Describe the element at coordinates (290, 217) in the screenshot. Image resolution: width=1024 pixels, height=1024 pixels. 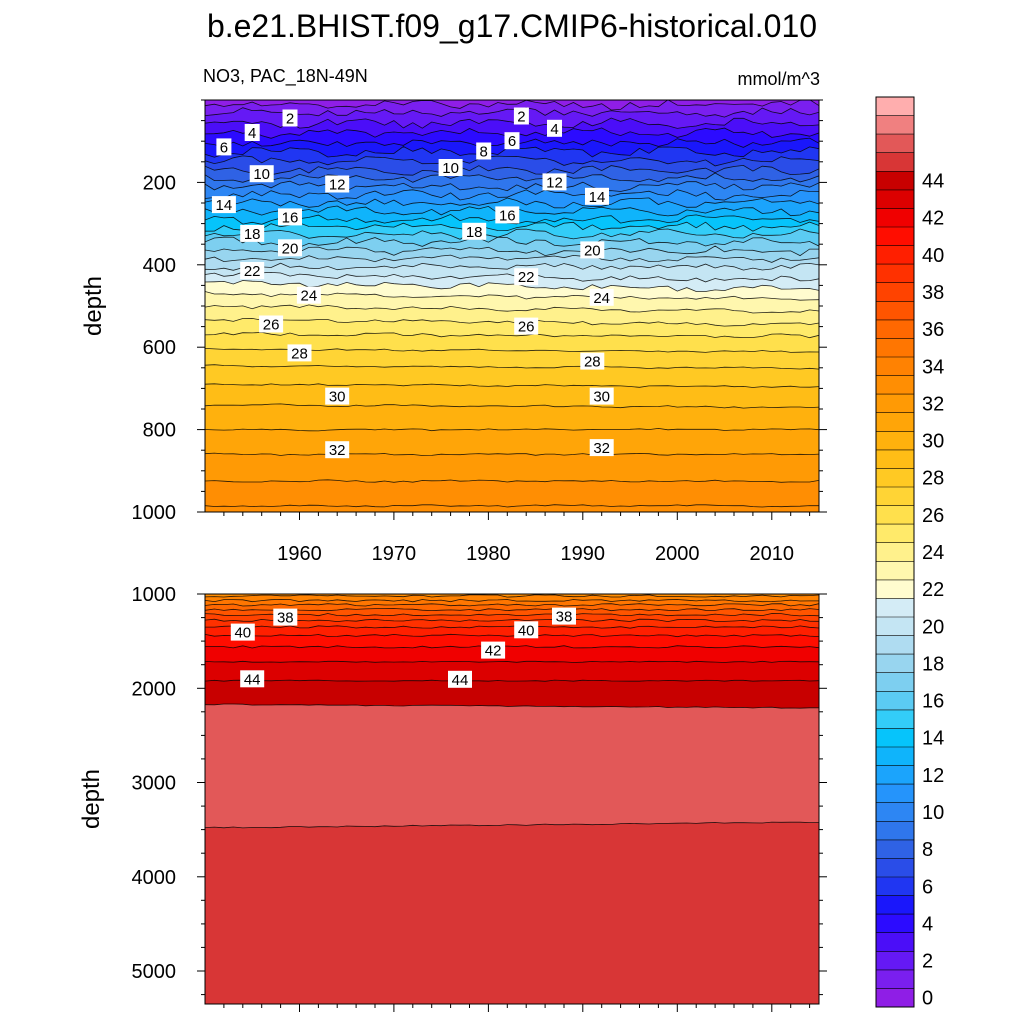
I see `contour-label: 16` at that location.